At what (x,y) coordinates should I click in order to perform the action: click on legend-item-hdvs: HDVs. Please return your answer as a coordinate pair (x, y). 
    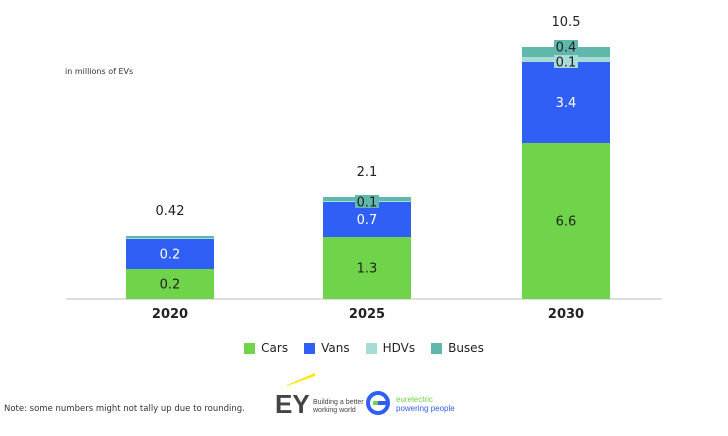
    Looking at the image, I should click on (390, 348).